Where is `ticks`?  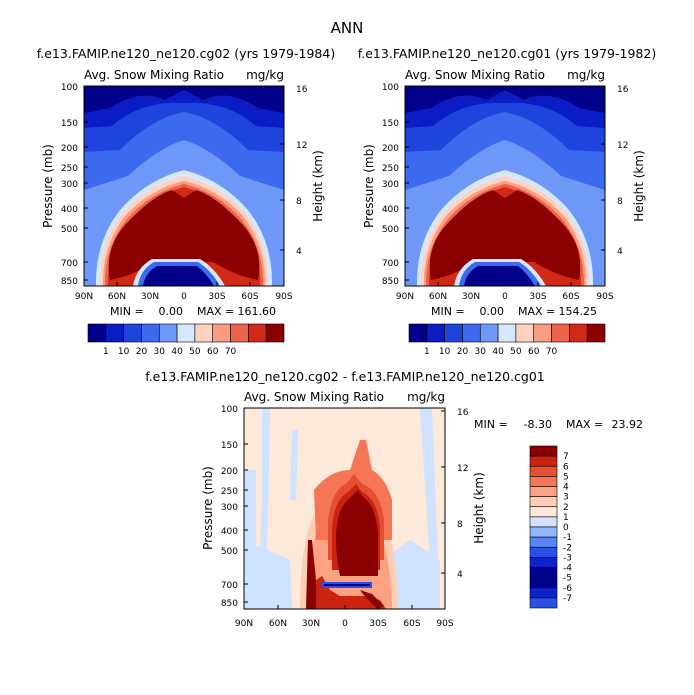 ticks is located at coordinates (184, 185).